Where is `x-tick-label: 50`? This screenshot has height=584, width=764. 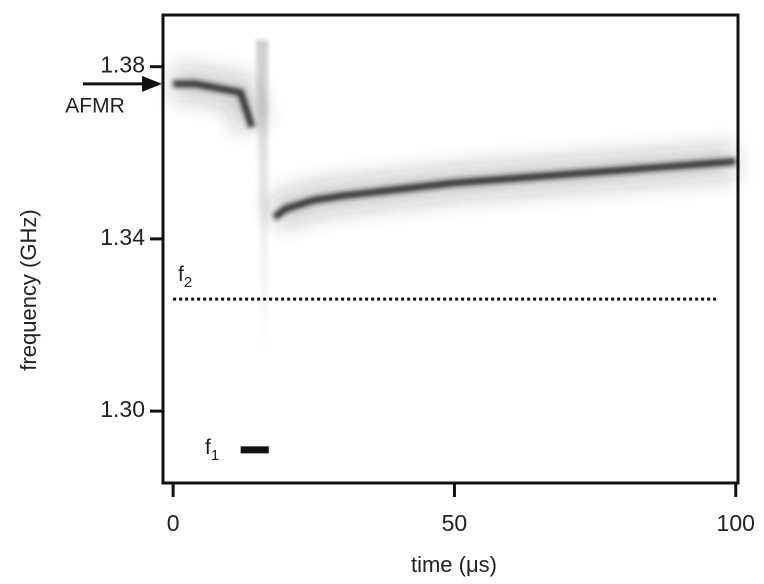
x-tick-label: 50 is located at coordinates (455, 523).